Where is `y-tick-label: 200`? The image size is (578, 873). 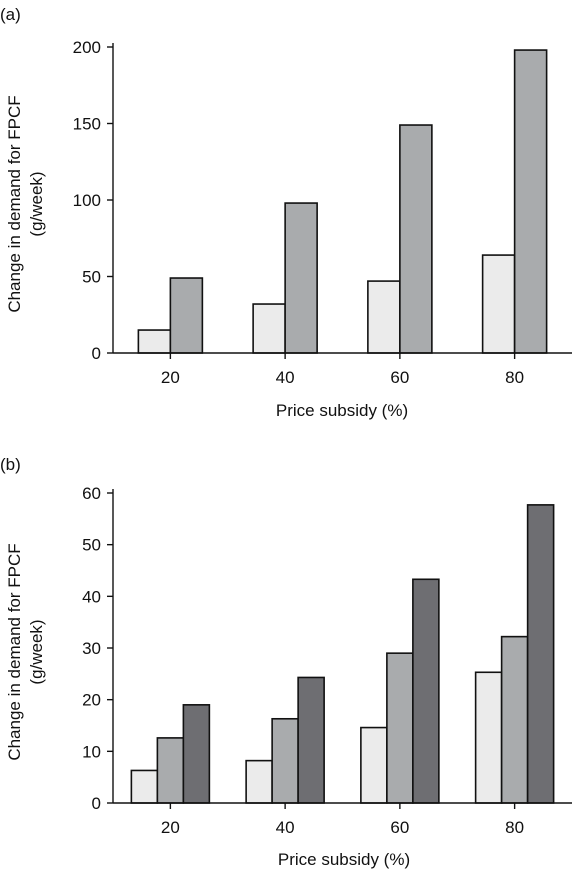 y-tick-label: 200 is located at coordinates (87, 47).